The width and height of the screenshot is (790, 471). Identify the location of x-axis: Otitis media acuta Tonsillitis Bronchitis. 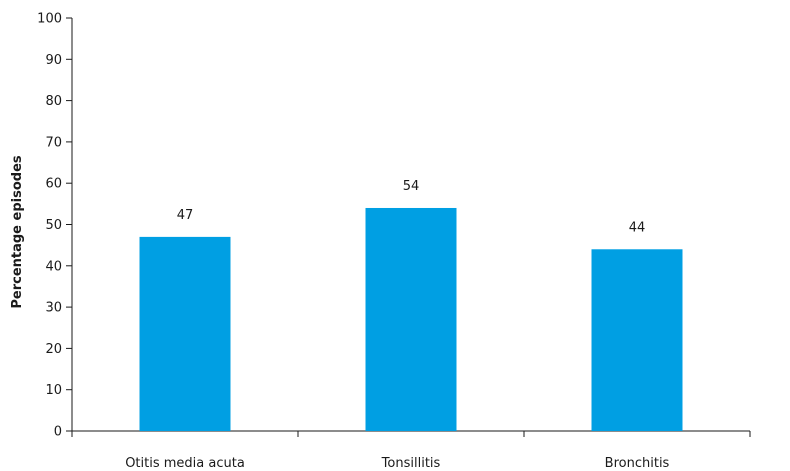
(411, 450).